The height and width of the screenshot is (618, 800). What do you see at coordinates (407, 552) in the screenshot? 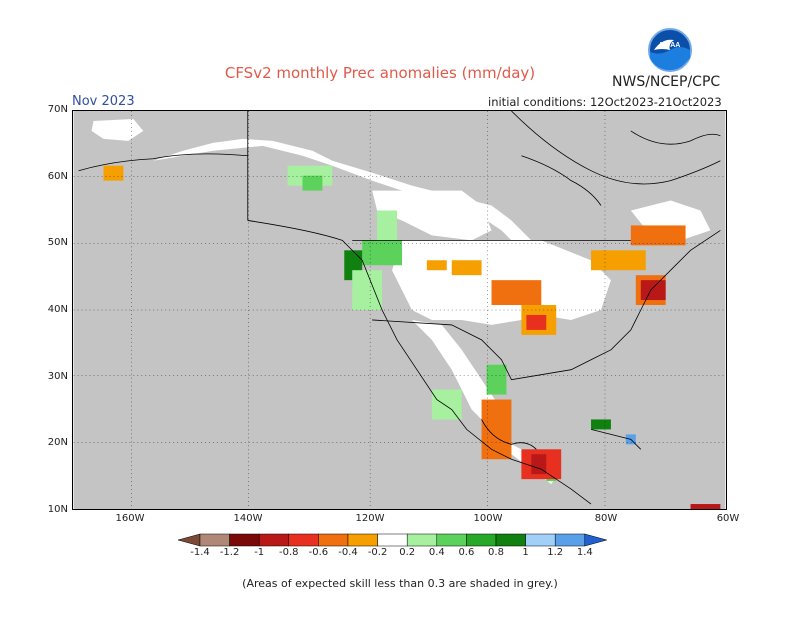
I see `colorbar-label: 0.2` at bounding box center [407, 552].